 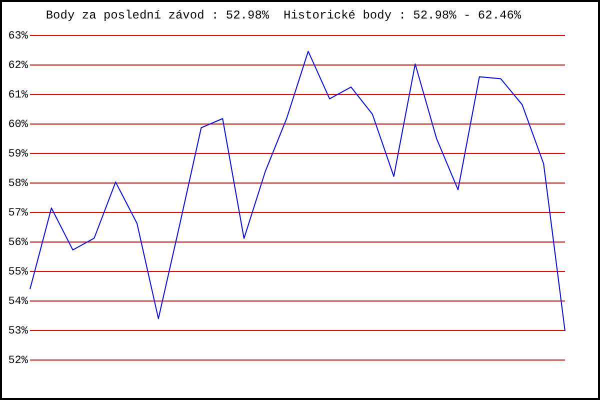 I want to click on y-tick-label: 62%, so click(x=18, y=66).